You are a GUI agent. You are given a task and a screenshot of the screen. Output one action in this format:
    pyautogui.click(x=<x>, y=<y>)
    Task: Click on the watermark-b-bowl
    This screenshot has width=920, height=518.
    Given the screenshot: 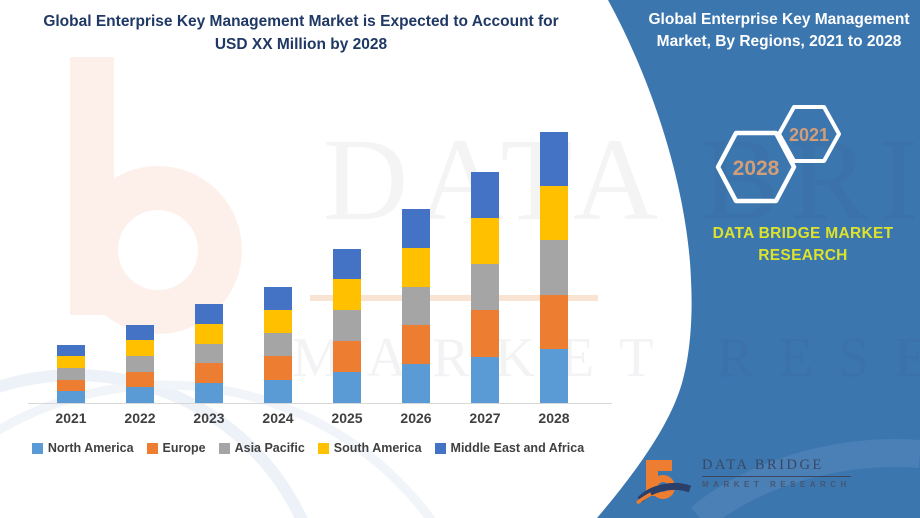 What is the action you would take?
    pyautogui.click(x=158, y=250)
    